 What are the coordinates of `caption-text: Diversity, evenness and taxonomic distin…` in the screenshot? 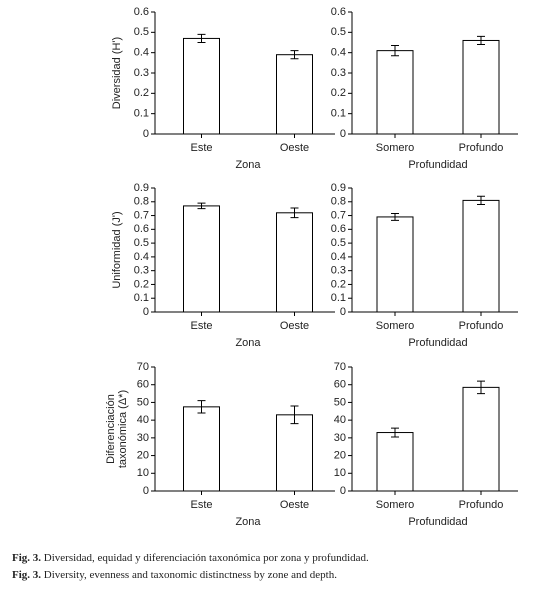 It's located at (190, 575).